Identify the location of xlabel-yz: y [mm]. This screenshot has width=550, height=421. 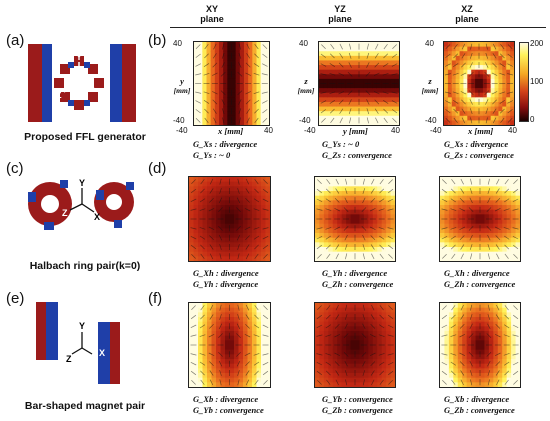
(355, 131).